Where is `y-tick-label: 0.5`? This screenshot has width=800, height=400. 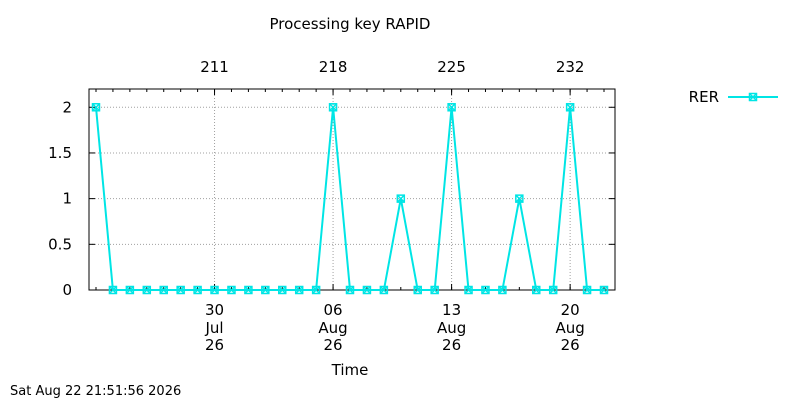
y-tick-label: 0.5 is located at coordinates (60, 244).